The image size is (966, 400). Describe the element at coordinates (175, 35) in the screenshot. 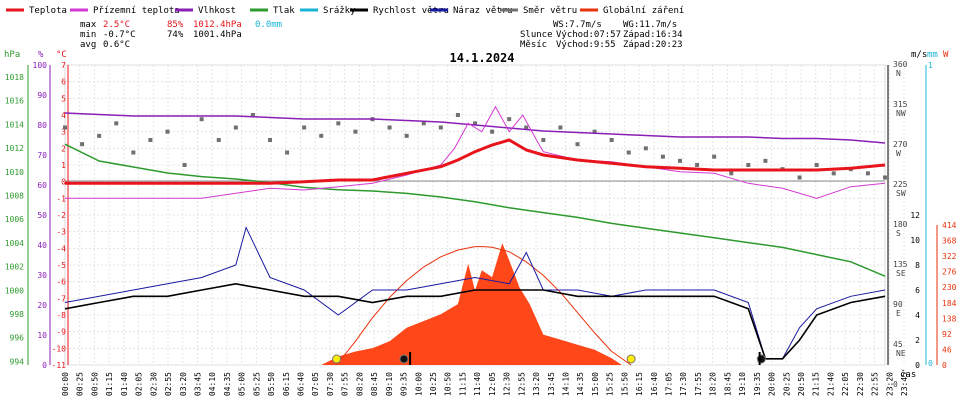

I see `stats-humidity: 74%` at that location.